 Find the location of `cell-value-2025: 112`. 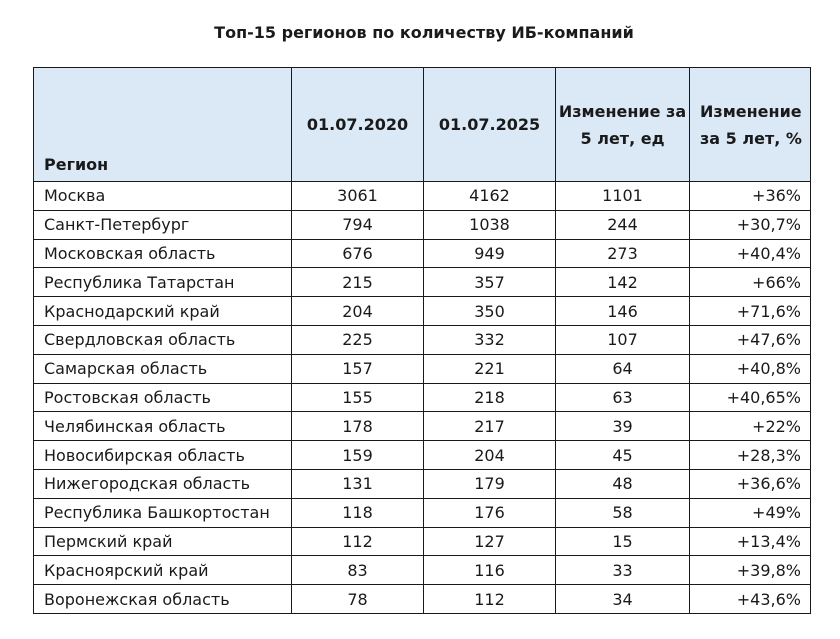

cell-value-2025: 112 is located at coordinates (489, 599).